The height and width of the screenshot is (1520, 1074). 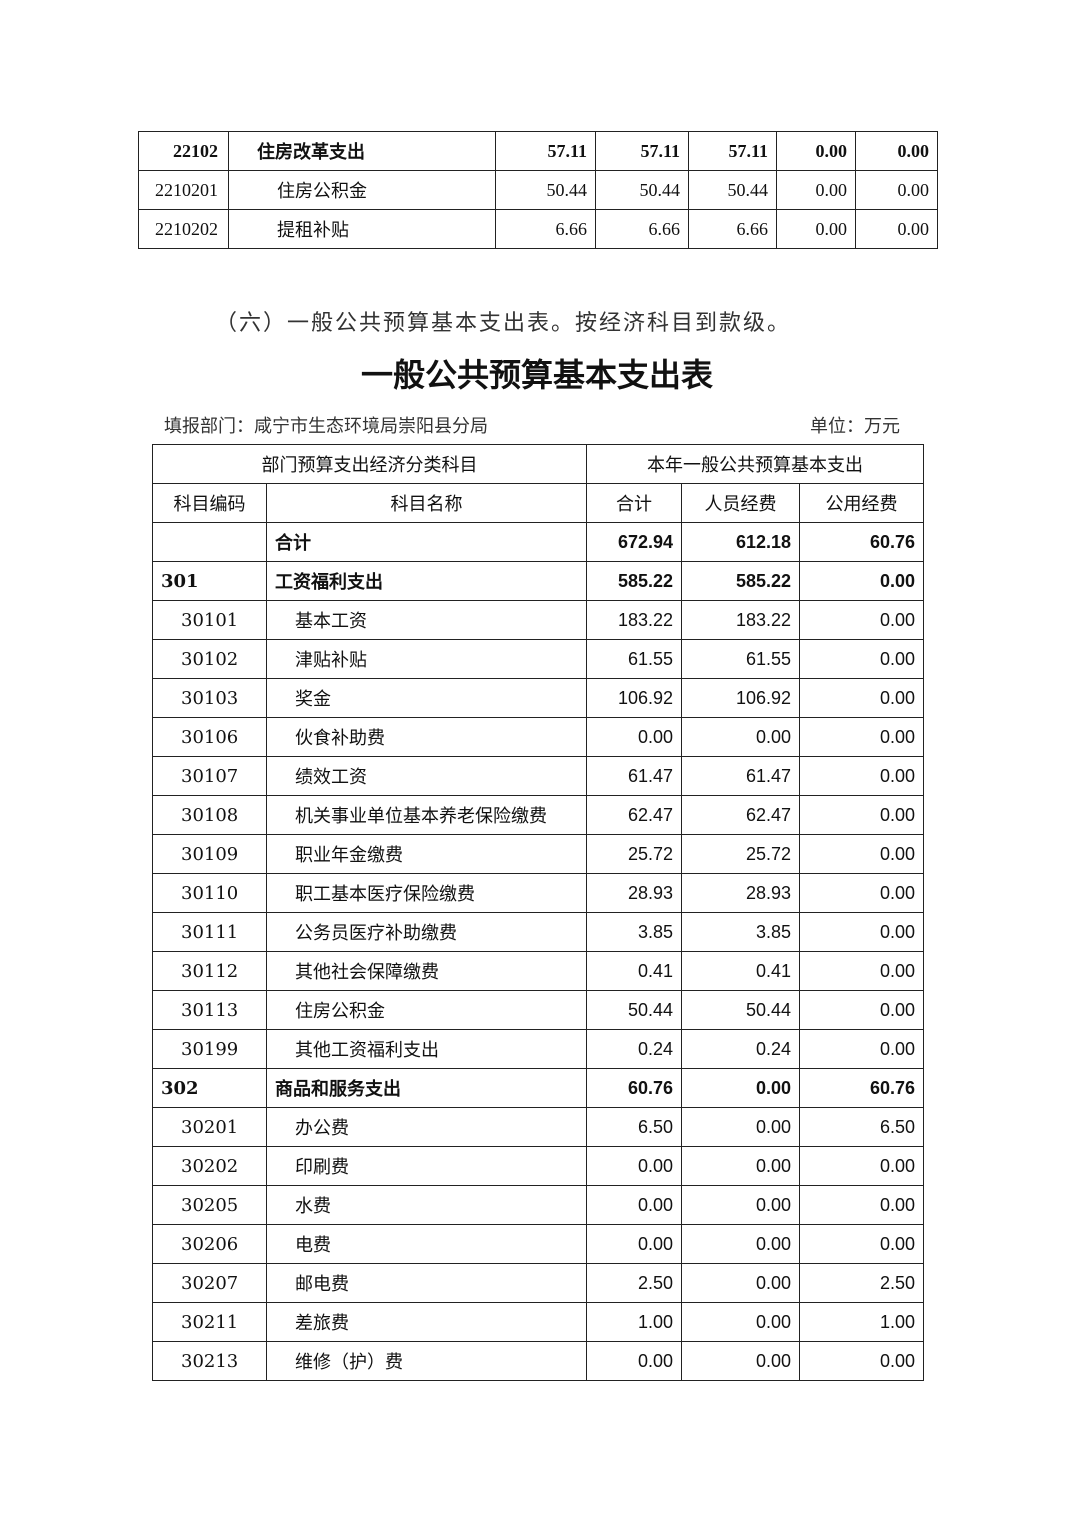 I want to click on table-title: 一般公共预算基本支出表, so click(x=536, y=375).